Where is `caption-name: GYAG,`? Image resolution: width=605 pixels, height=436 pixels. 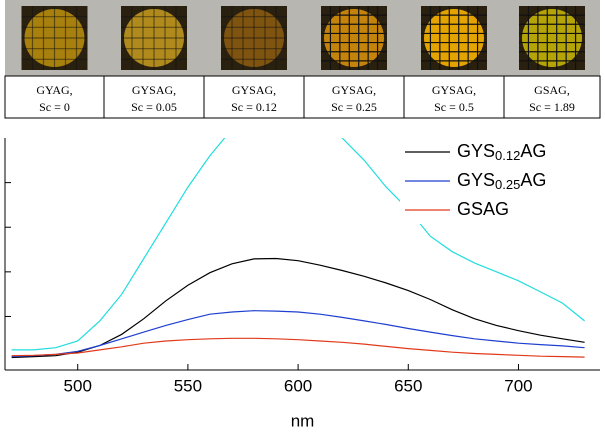 caption-name: GYAG, is located at coordinates (54, 90).